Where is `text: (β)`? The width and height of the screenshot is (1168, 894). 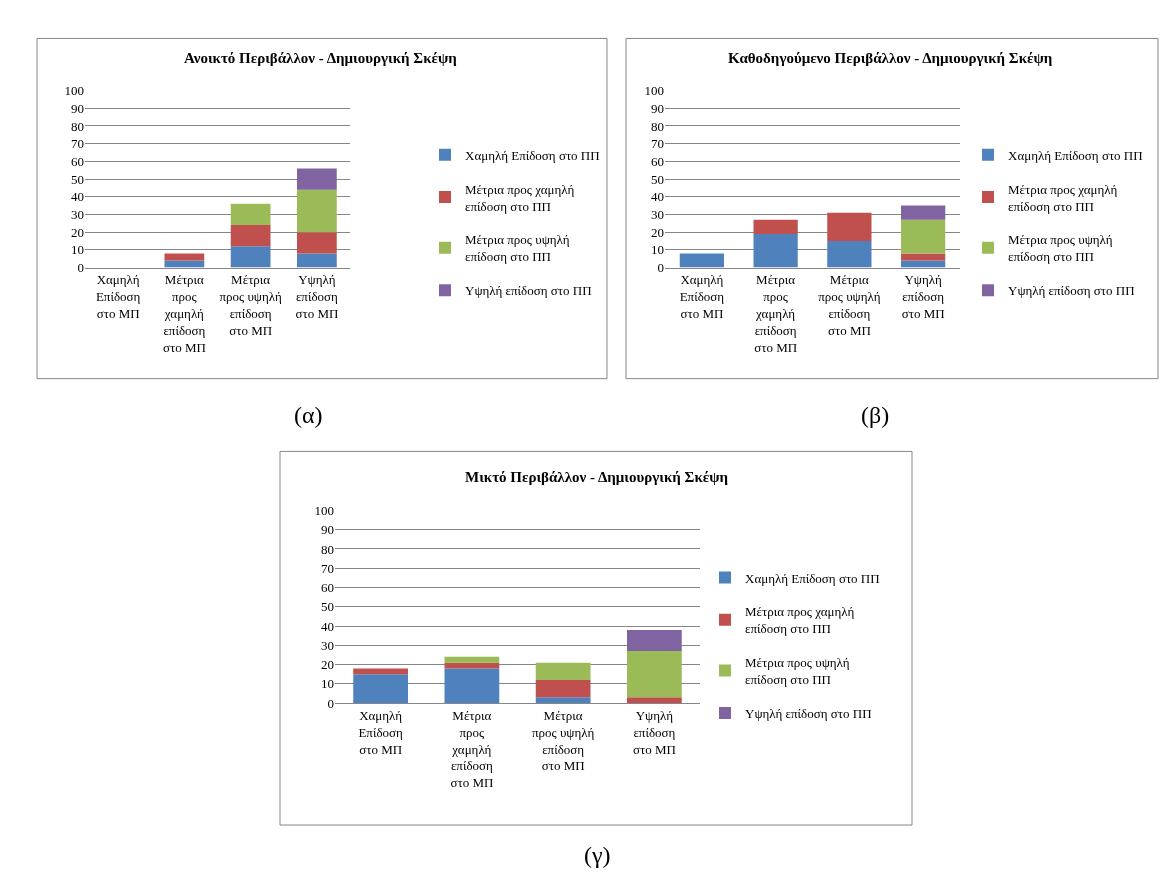
text: (β) is located at coordinates (875, 415).